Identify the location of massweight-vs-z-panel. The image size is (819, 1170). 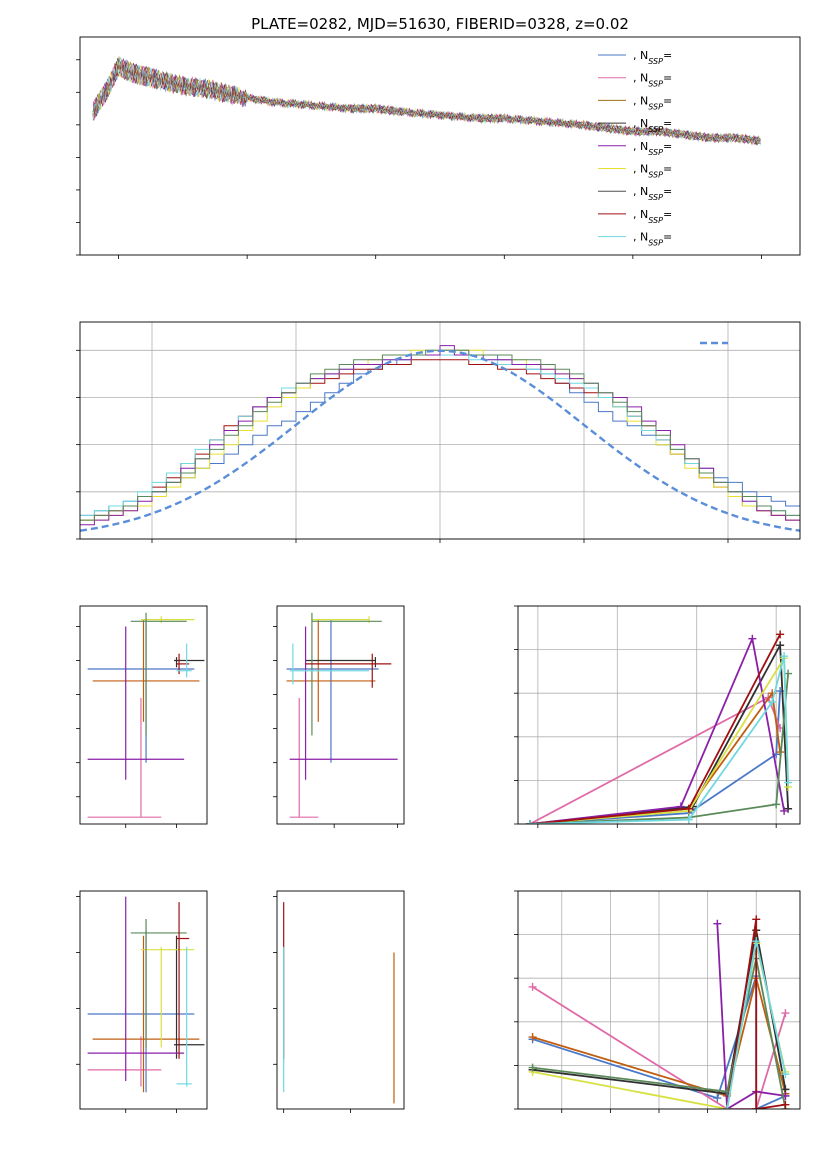
(657, 1001).